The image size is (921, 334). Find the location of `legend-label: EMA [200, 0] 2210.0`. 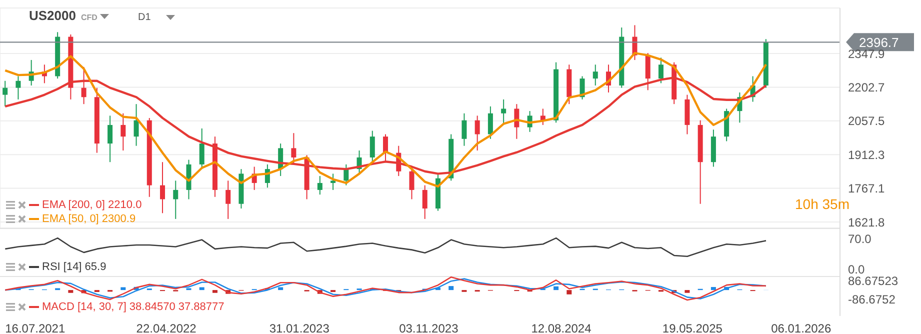

legend-label: EMA [200, 0] 2210.0 is located at coordinates (92, 205).